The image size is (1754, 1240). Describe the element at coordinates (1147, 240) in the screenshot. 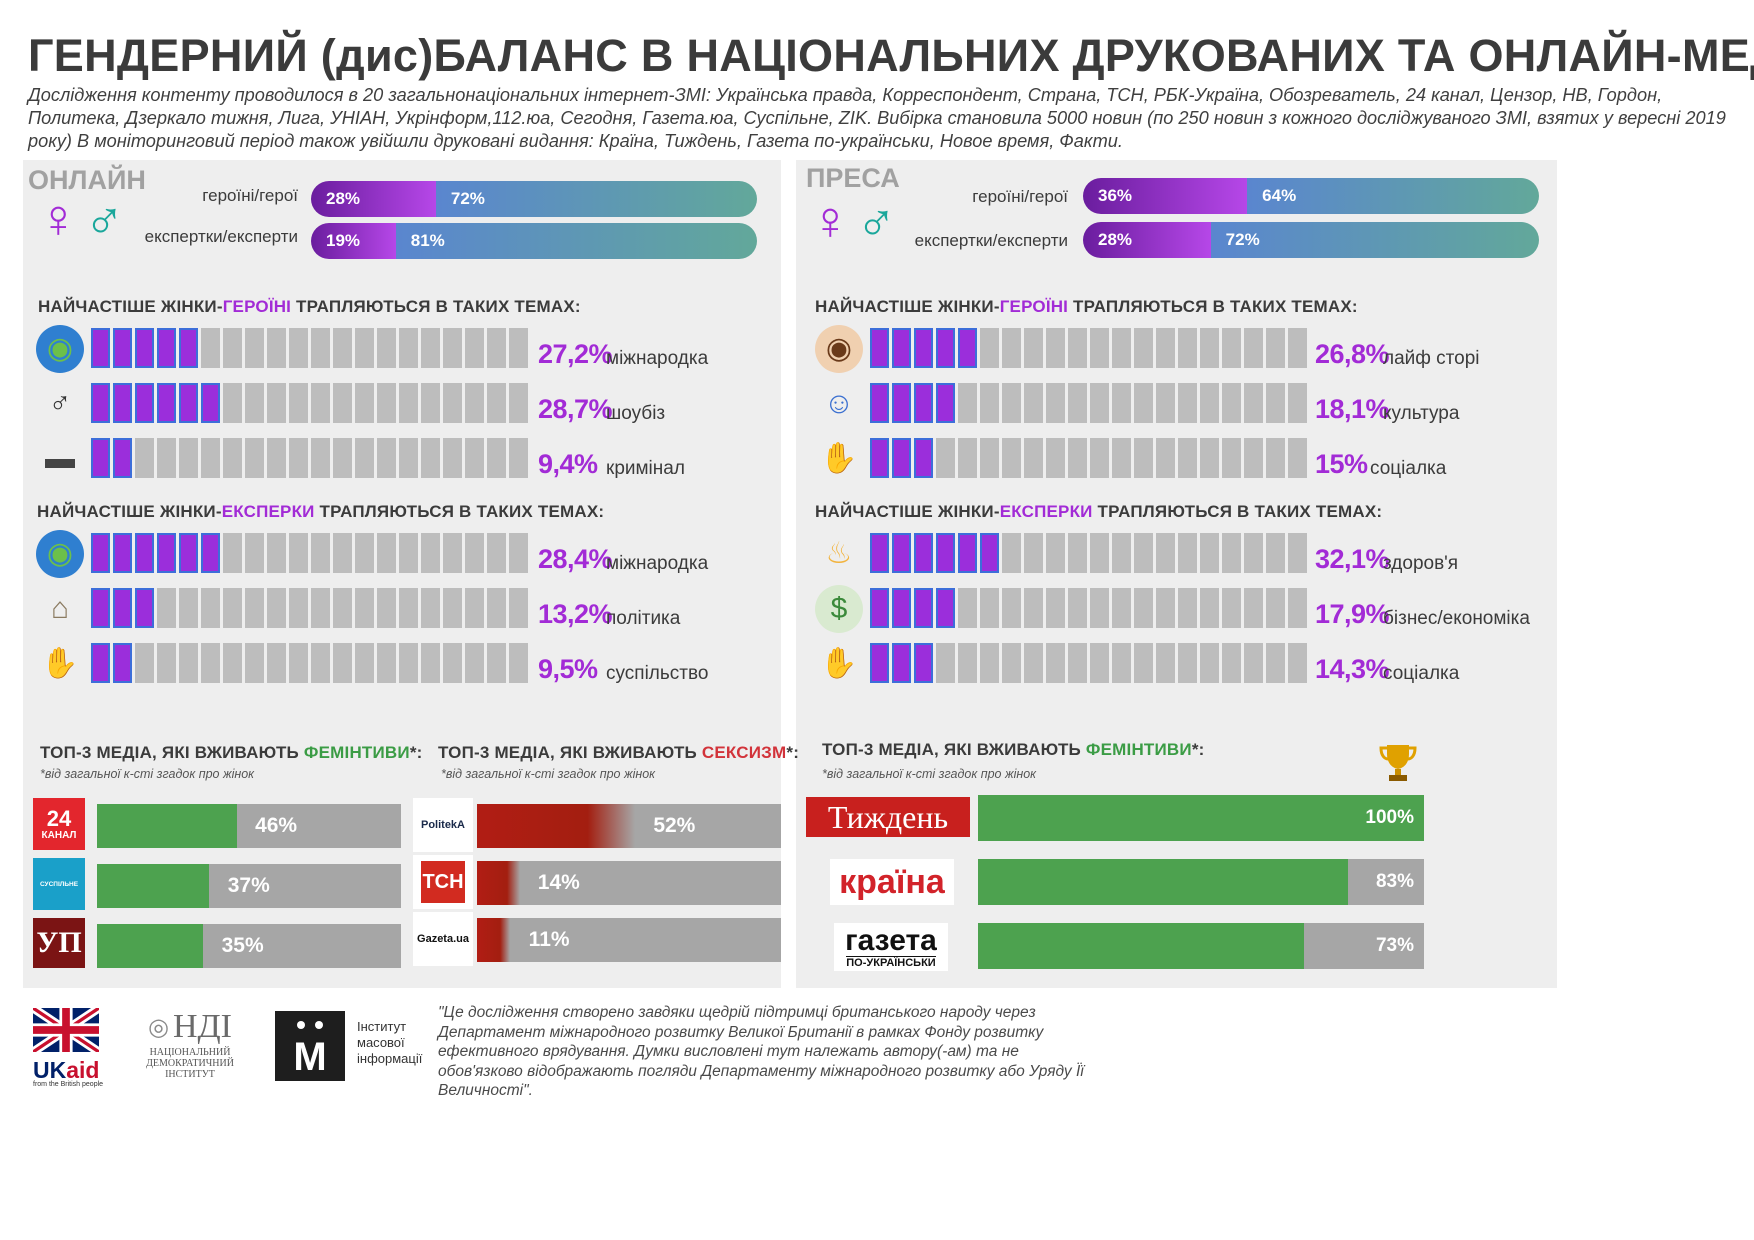

I see `female-share-bar: 28%` at that location.